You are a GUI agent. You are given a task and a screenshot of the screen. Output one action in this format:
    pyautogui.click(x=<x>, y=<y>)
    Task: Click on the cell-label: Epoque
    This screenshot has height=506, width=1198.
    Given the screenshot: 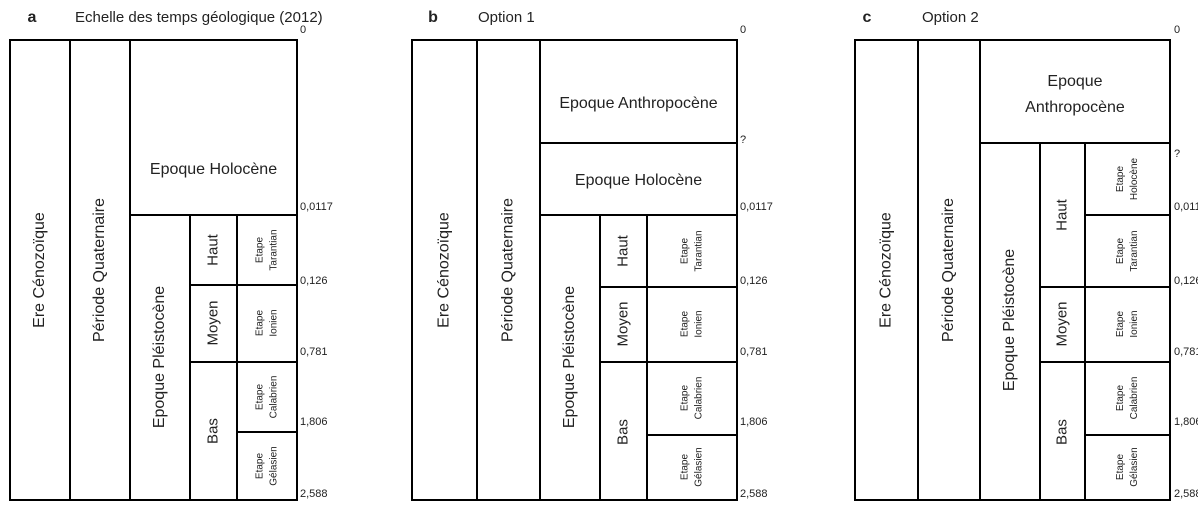 What is the action you would take?
    pyautogui.click(x=1074, y=81)
    